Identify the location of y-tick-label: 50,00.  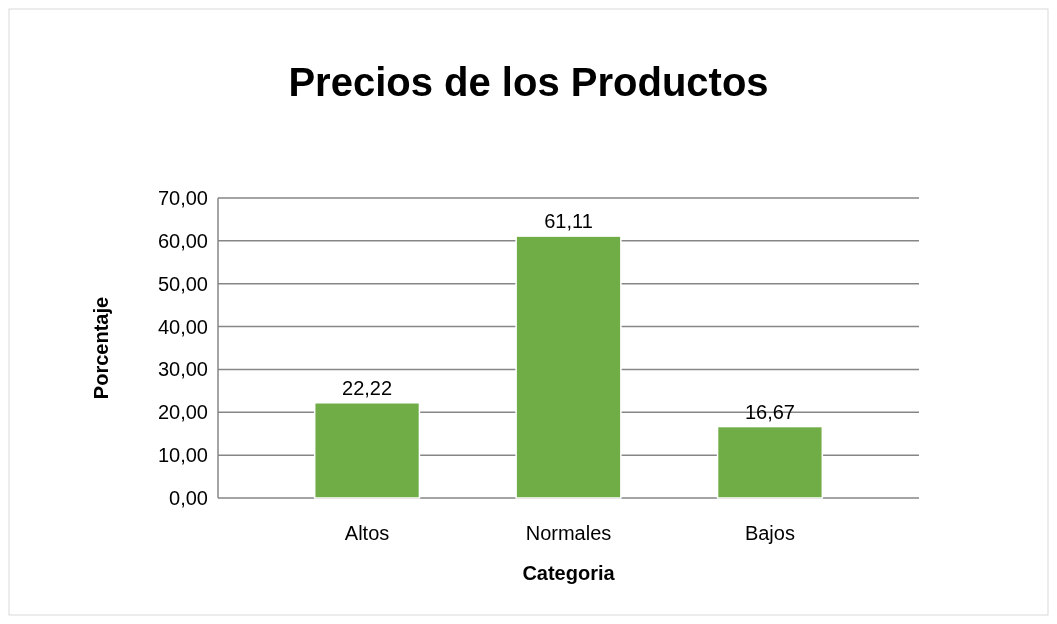
(182, 283).